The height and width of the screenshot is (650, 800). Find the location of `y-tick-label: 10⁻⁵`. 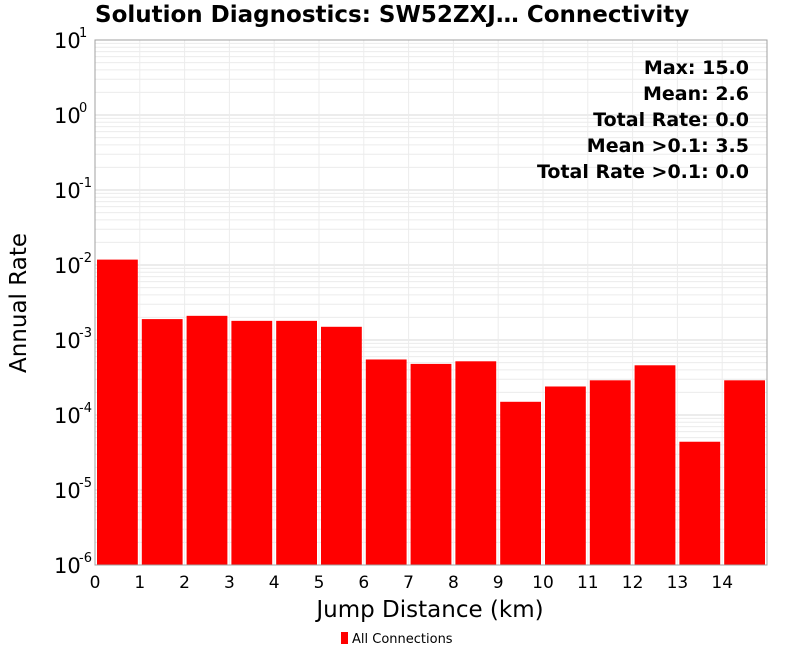

y-tick-label: 10⁻⁵ is located at coordinates (73, 489).